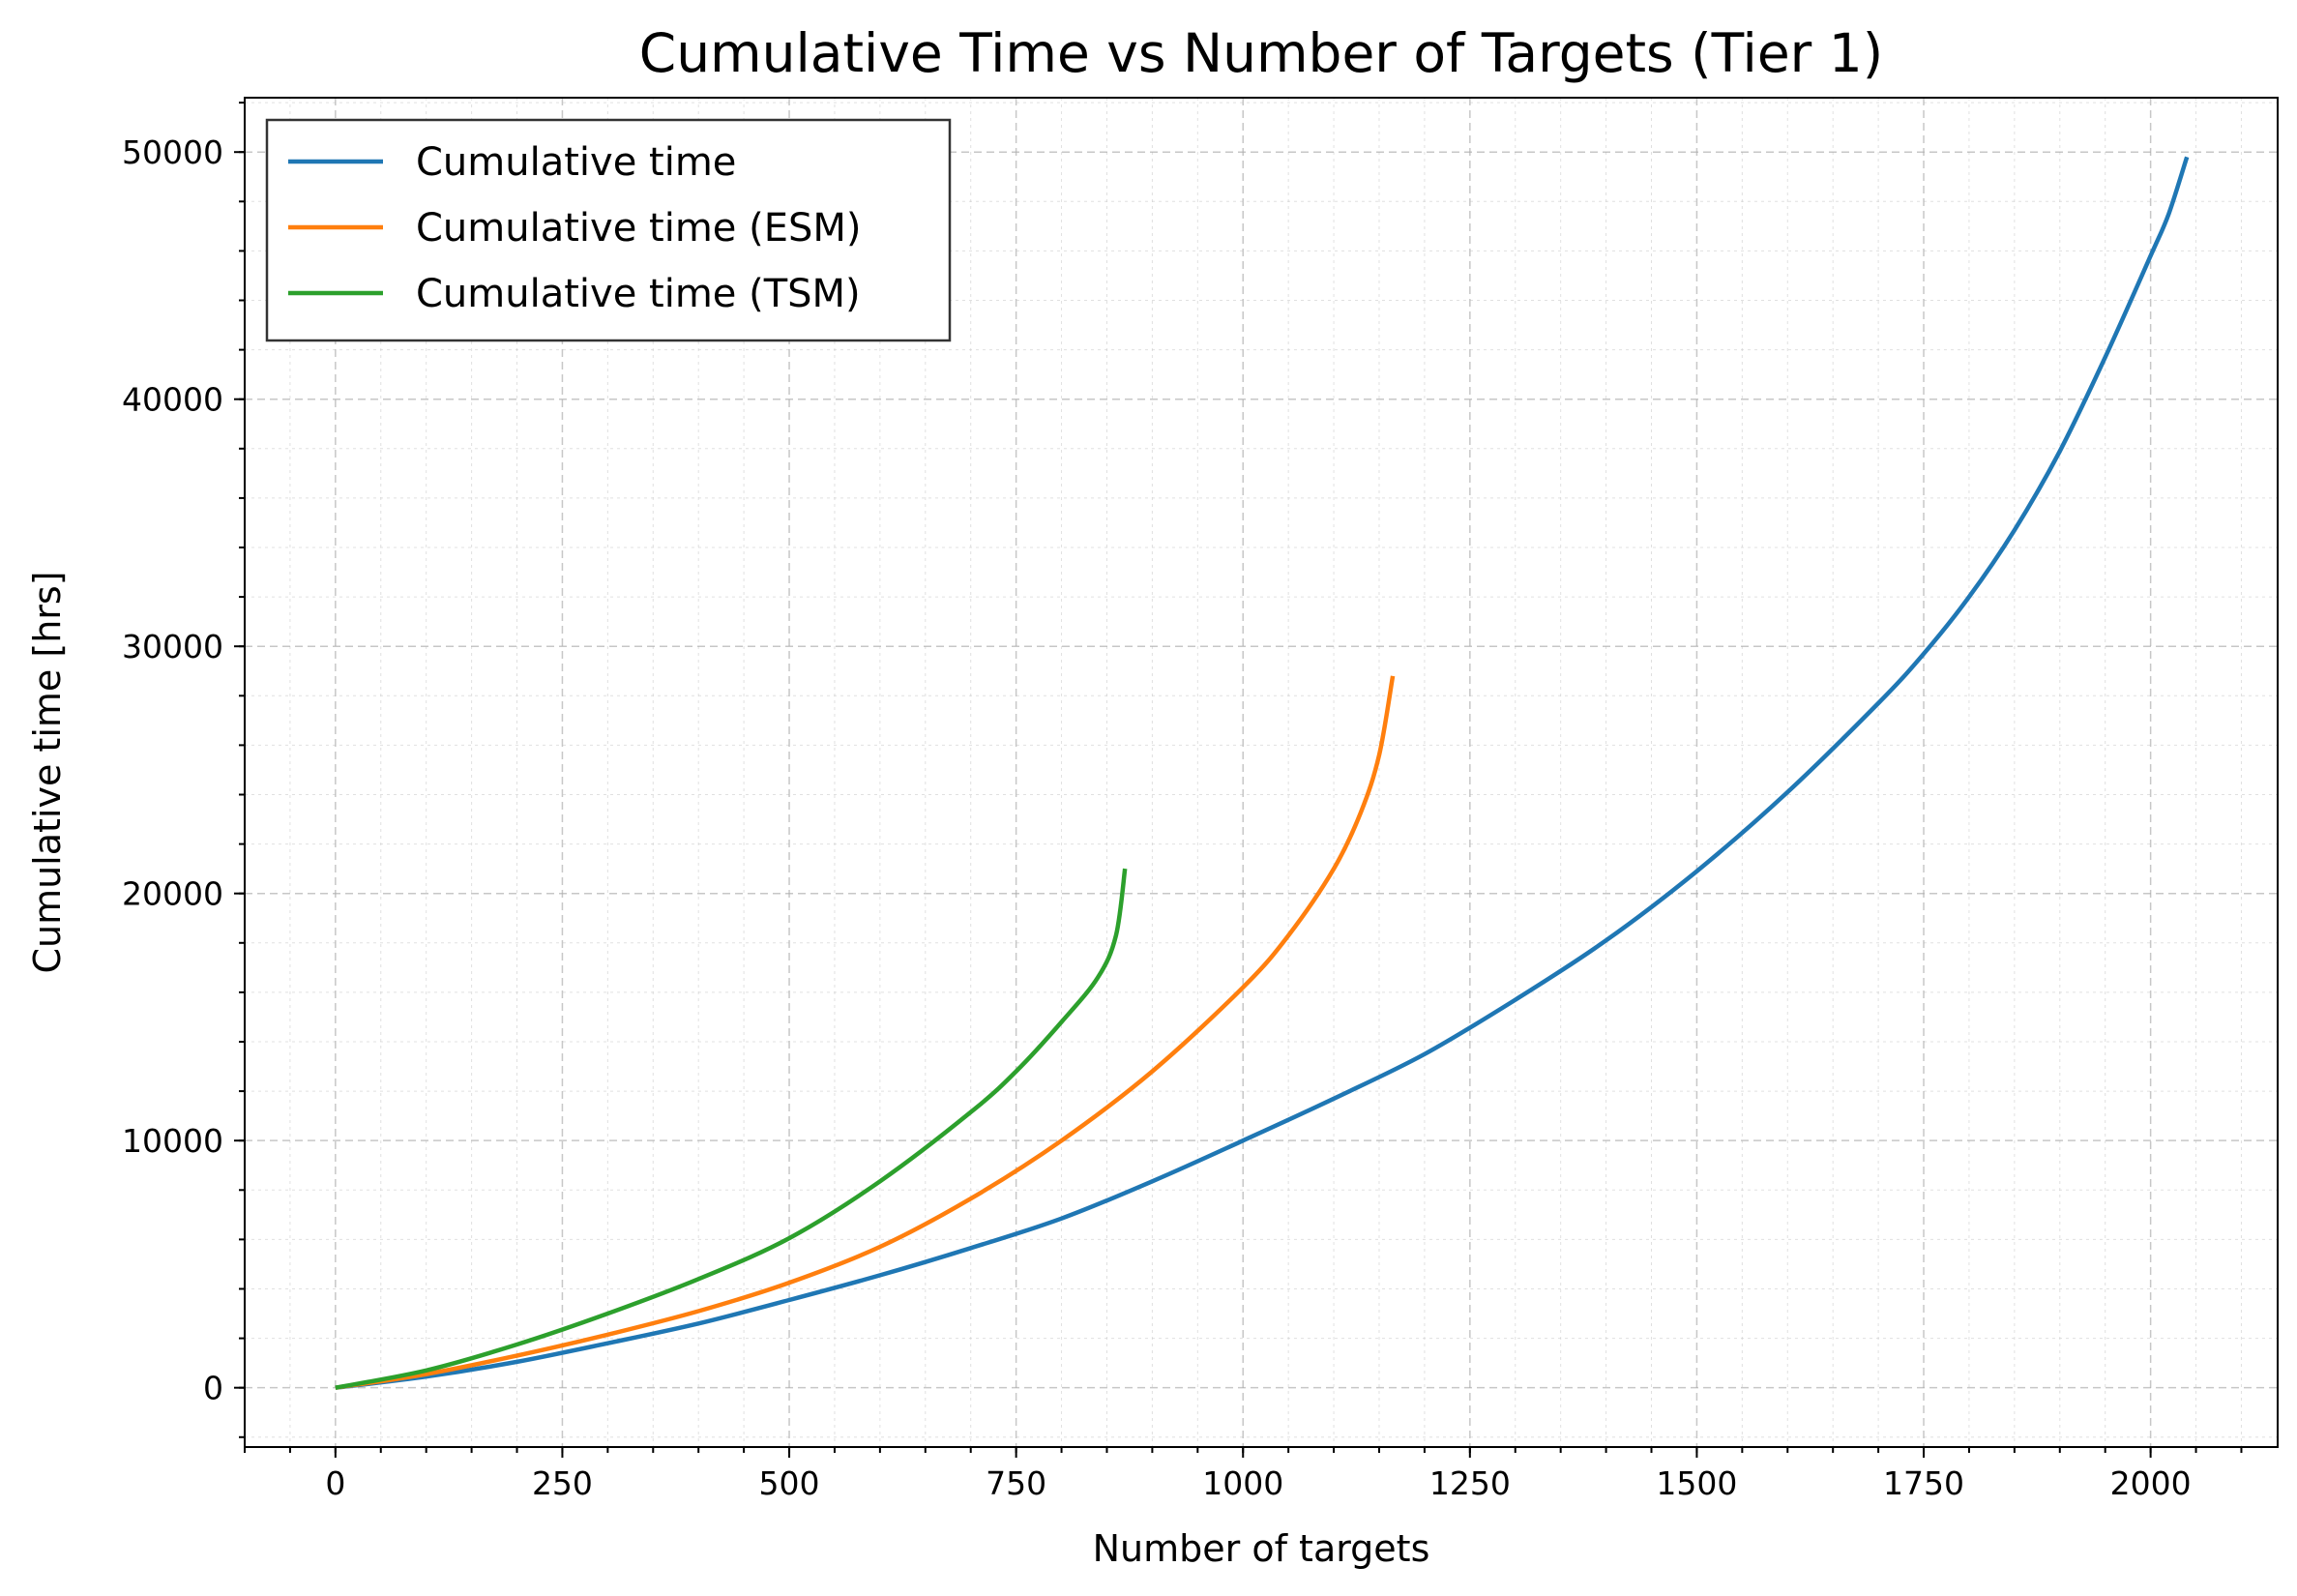 This screenshot has width=2297, height=1596. Describe the element at coordinates (1261, 1548) in the screenshot. I see `x-axis-label: Number of targets` at that location.